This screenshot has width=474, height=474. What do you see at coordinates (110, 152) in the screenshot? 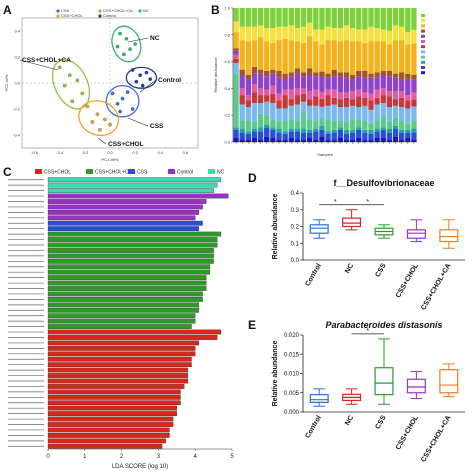
I see `x-tick-label: 0.0` at bounding box center [110, 152].